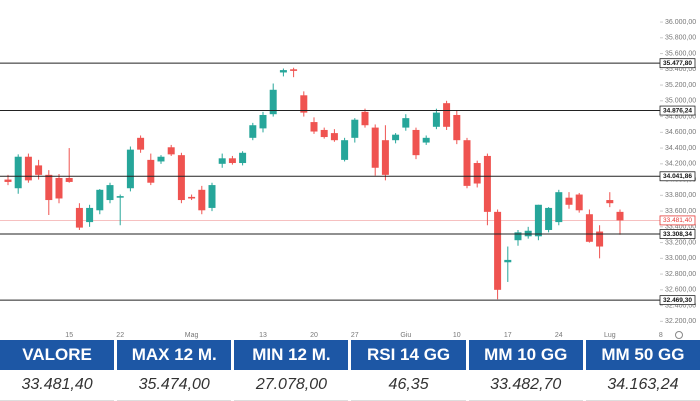 This screenshot has height=401, width=700. Describe the element at coordinates (559, 335) in the screenshot. I see `x-tick-label: 24` at that location.